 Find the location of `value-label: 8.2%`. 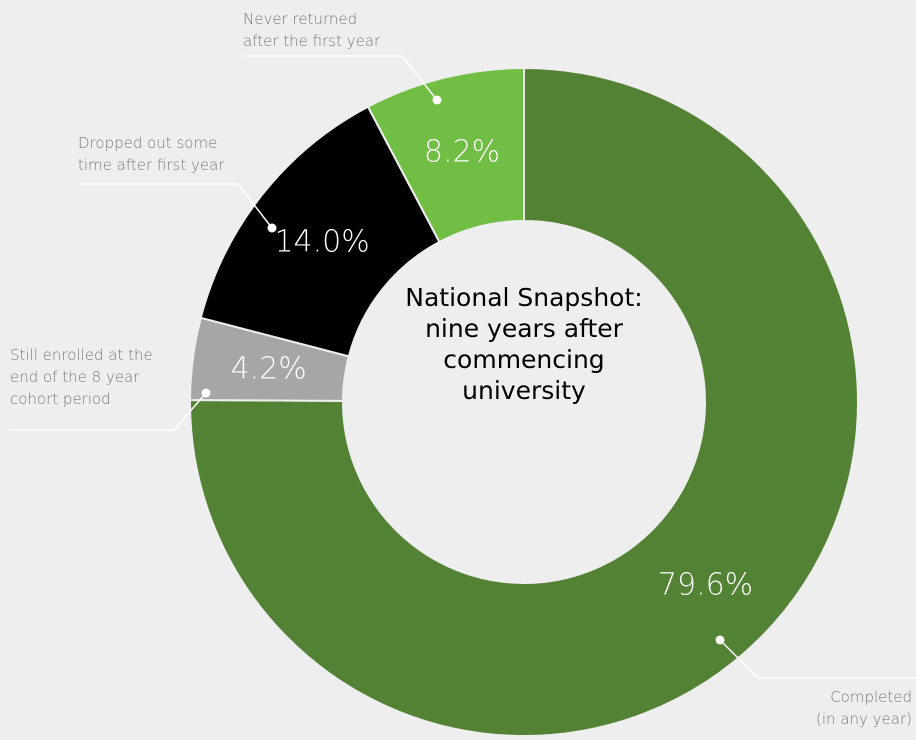

value-label: 8.2% is located at coordinates (462, 152).